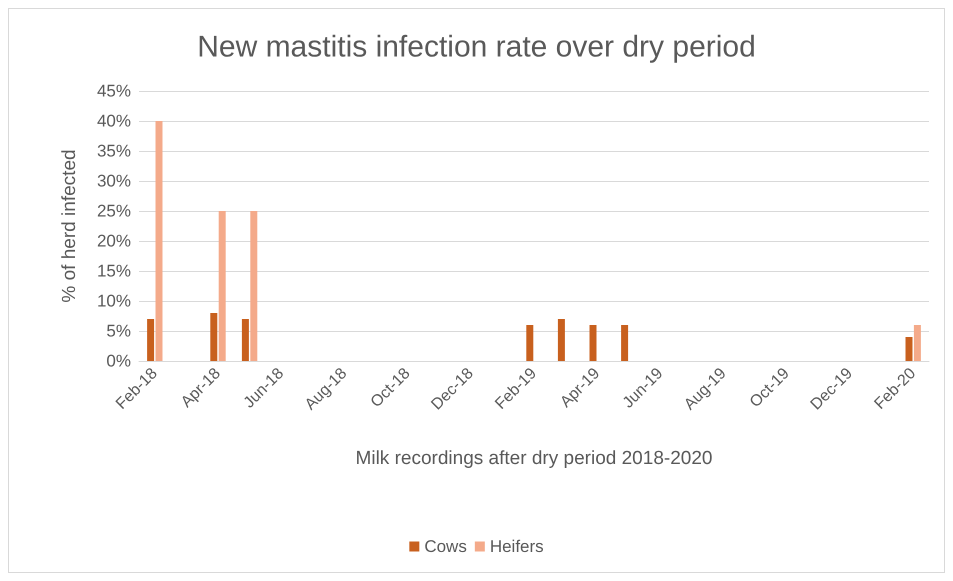  What do you see at coordinates (113, 181) in the screenshot?
I see `y-tick-label: 30%` at bounding box center [113, 181].